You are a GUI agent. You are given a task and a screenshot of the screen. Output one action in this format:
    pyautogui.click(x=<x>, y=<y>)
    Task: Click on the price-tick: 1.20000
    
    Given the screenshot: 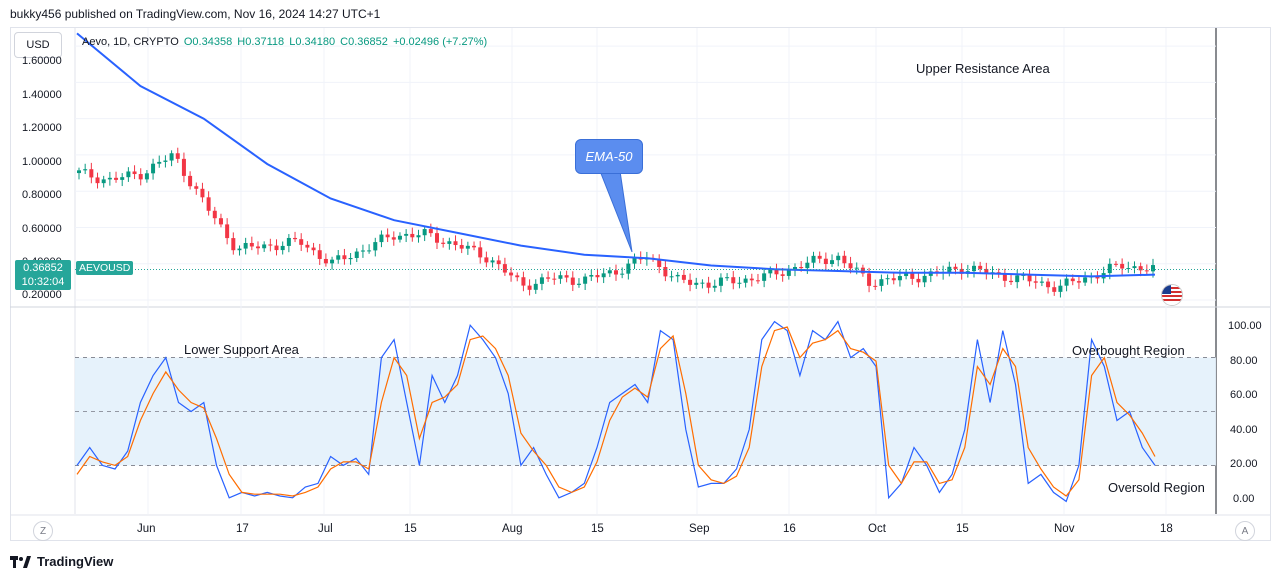 What is the action you would take?
    pyautogui.click(x=42, y=128)
    